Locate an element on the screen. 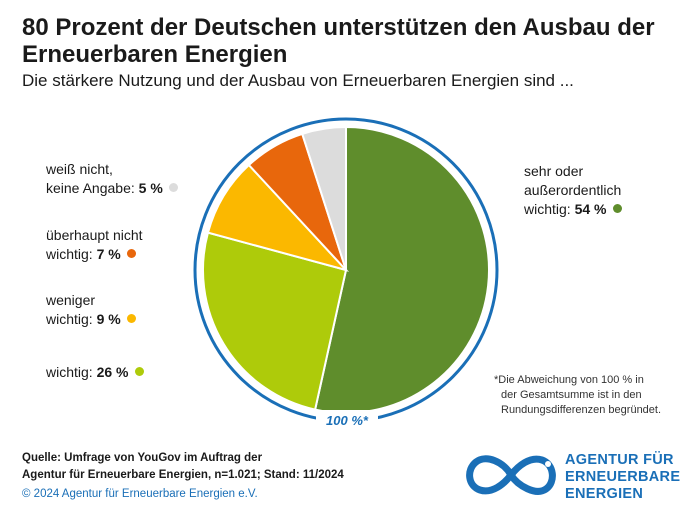  infinity-logo-icon is located at coordinates (511, 475).